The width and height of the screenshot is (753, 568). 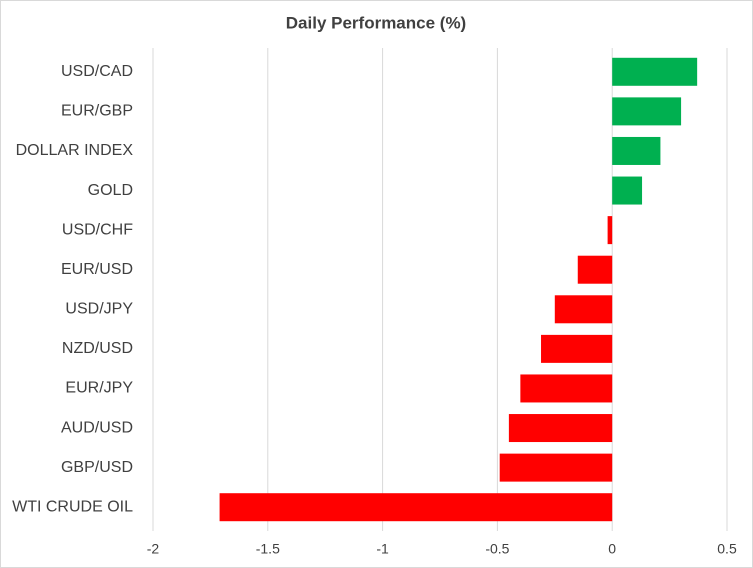 What do you see at coordinates (97, 111) in the screenshot?
I see `y-tick-label: EUR/GBP` at bounding box center [97, 111].